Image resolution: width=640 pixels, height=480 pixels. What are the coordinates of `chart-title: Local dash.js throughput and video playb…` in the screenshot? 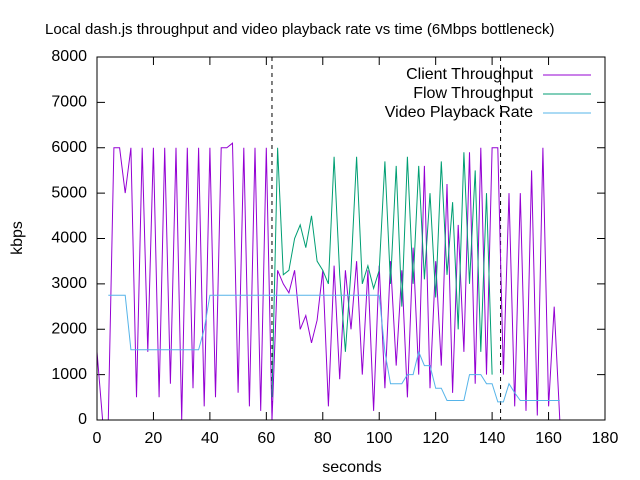 It's located at (299, 29).